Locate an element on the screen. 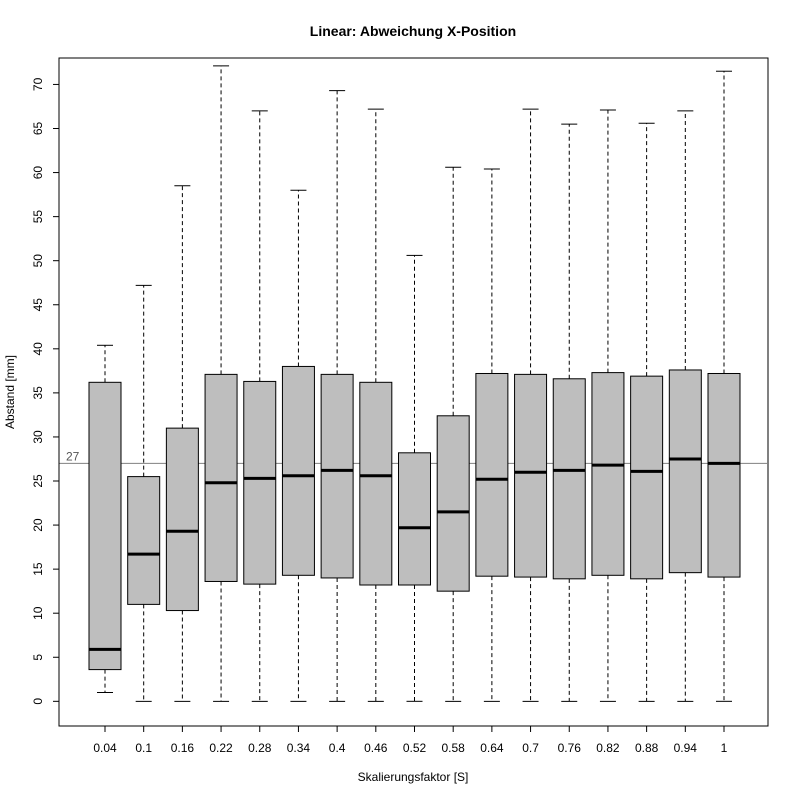  box-0.16 is located at coordinates (182, 443).